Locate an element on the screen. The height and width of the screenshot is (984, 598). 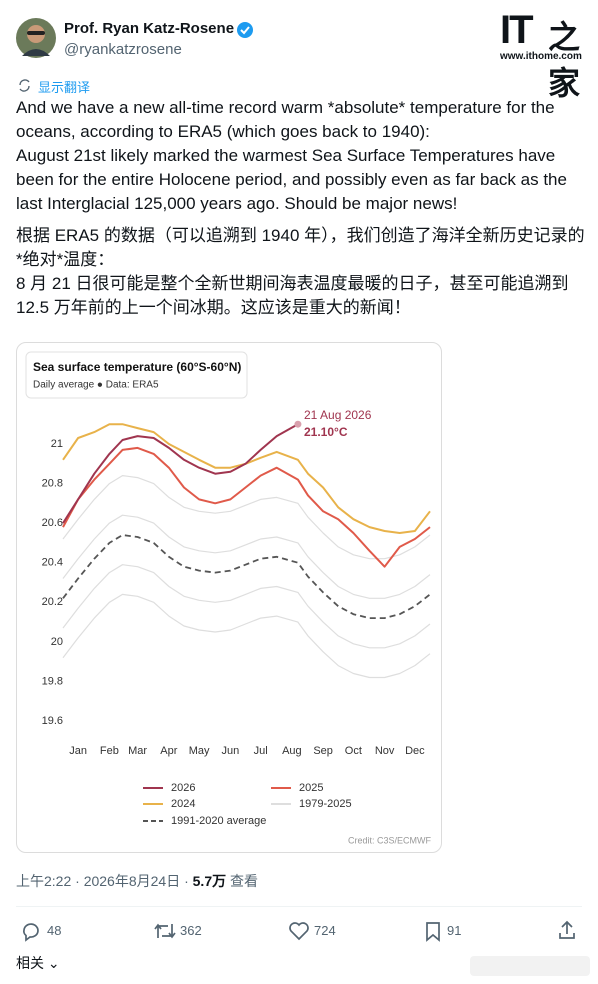
timestamp: 上午2:22 · 2026年8月24日 · is located at coordinates (102, 881).